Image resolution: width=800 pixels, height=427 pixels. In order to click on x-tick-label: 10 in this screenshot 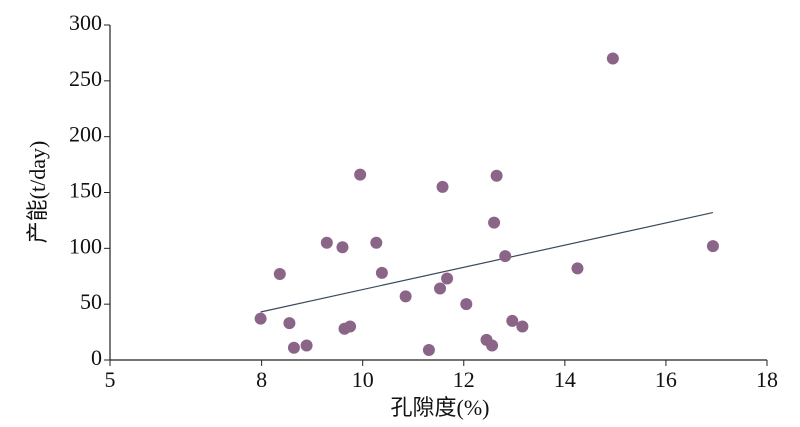, I will do `click(363, 379)`.